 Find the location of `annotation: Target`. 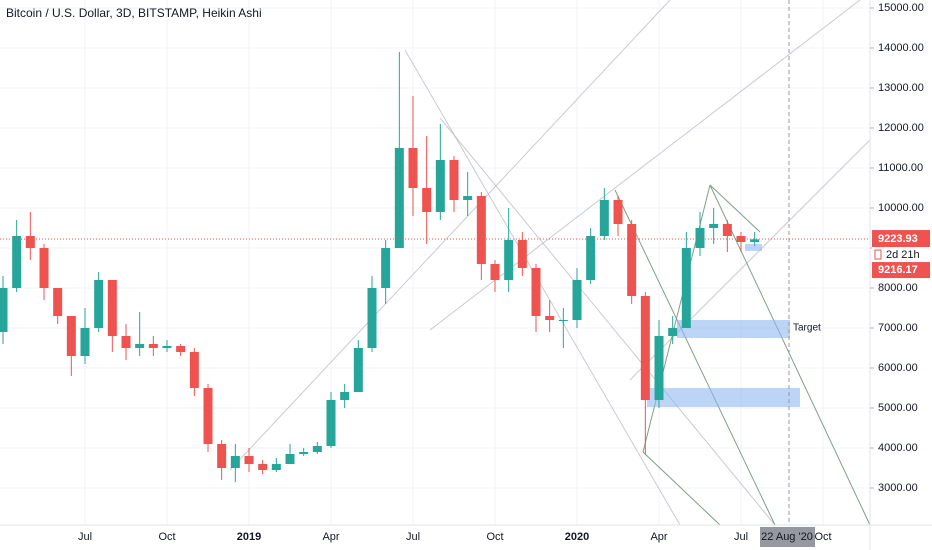

annotation: Target is located at coordinates (807, 328).